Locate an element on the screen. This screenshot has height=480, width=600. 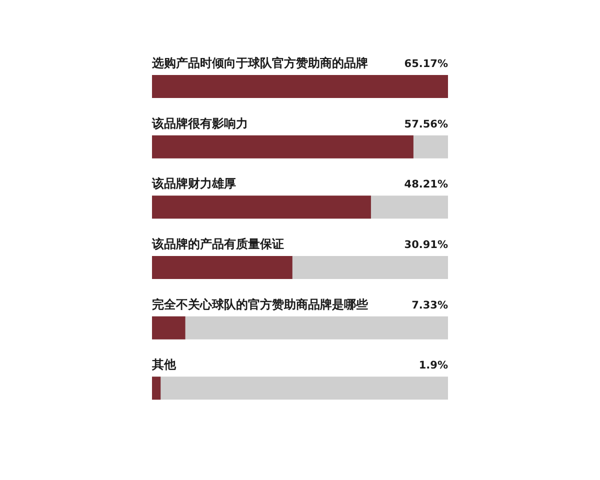
data-label: 7.33% is located at coordinates (430, 305).